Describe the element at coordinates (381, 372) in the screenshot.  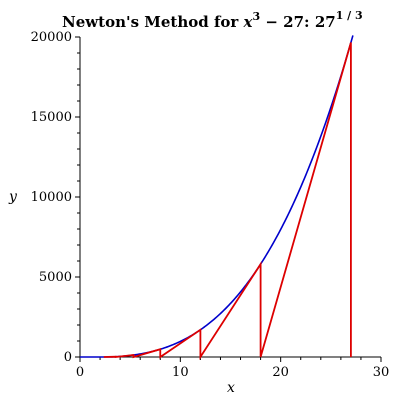
I see `x-tick-label: 30` at that location.